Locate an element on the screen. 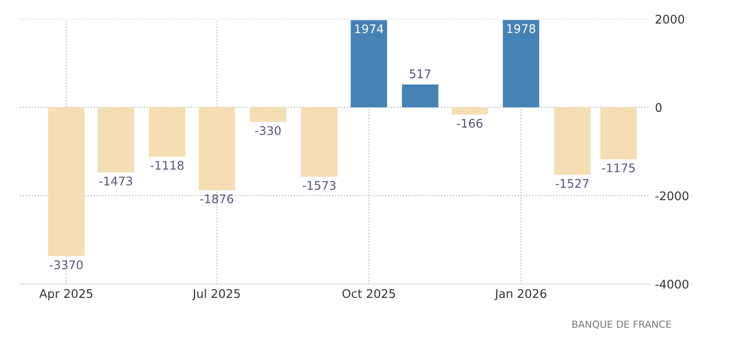 Image resolution: width=730 pixels, height=340 pixels. x-tick-label: Jan 2026 is located at coordinates (520, 294).